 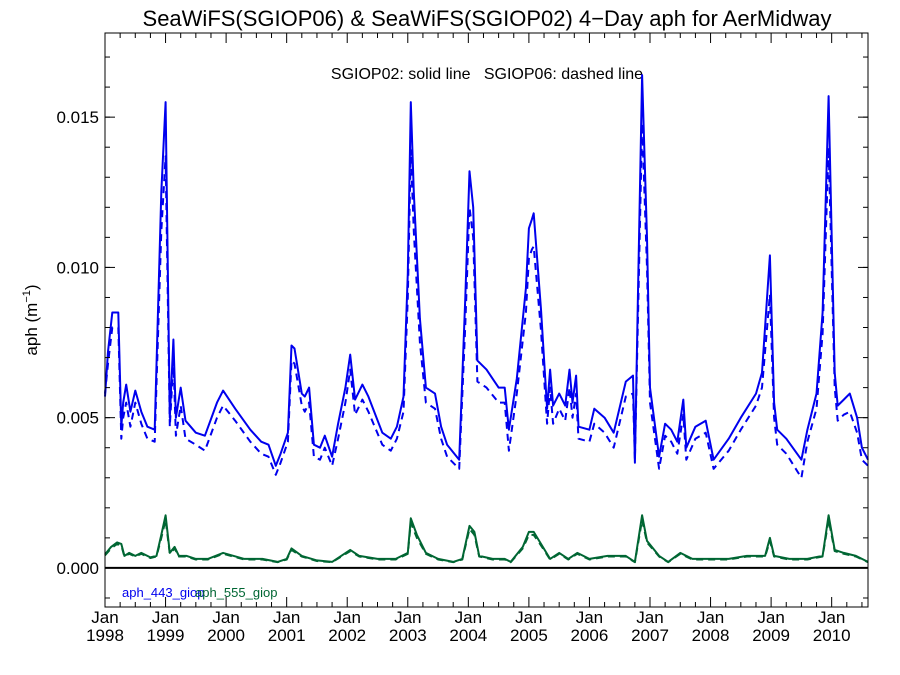 What do you see at coordinates (711, 635) in the screenshot?
I see `x-tick-label-year: 2008` at bounding box center [711, 635].